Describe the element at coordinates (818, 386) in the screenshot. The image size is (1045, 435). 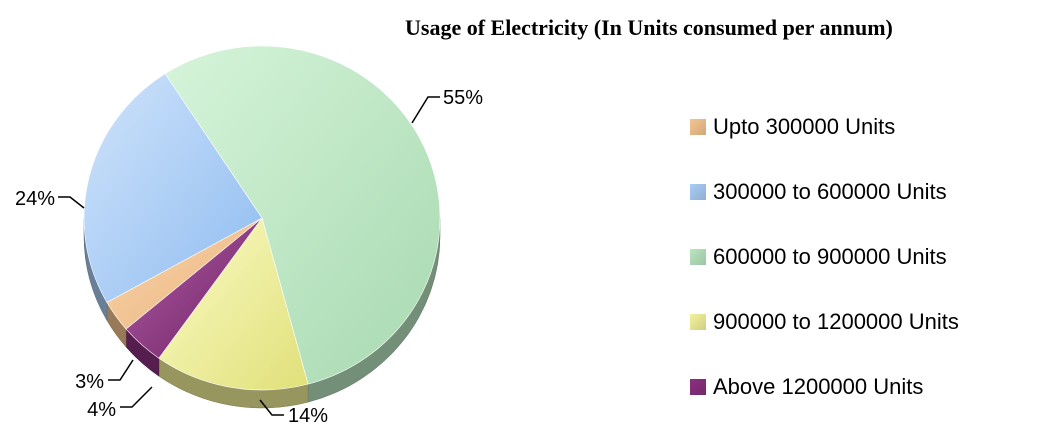
I see `legend-label-4: Above 1200000 Units` at that location.